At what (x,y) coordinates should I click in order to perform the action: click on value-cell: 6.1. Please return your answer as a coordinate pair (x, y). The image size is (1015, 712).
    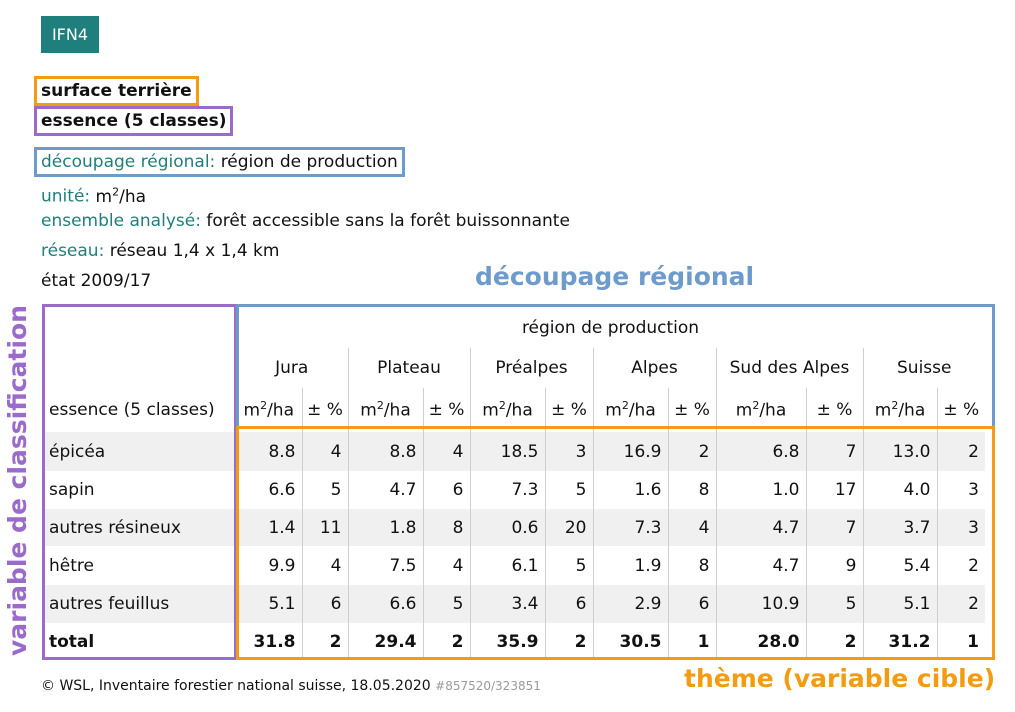
    Looking at the image, I should click on (508, 565).